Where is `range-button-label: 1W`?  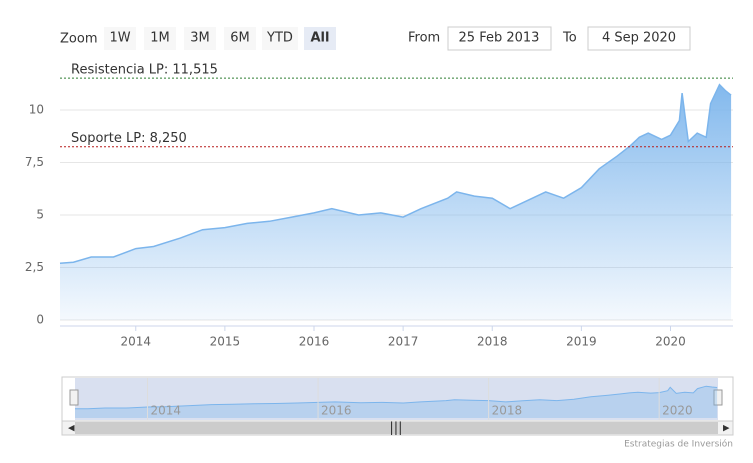
range-button-label: 1W is located at coordinates (119, 38).